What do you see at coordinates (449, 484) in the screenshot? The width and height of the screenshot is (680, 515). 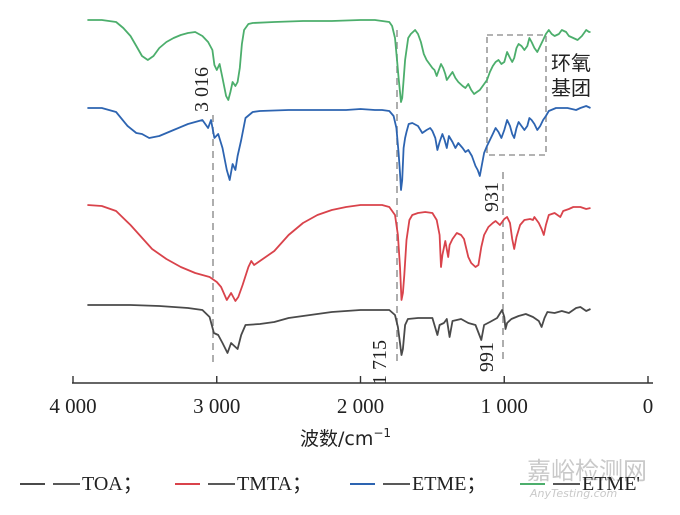 I see `legend-label: ETME；` at bounding box center [449, 484].